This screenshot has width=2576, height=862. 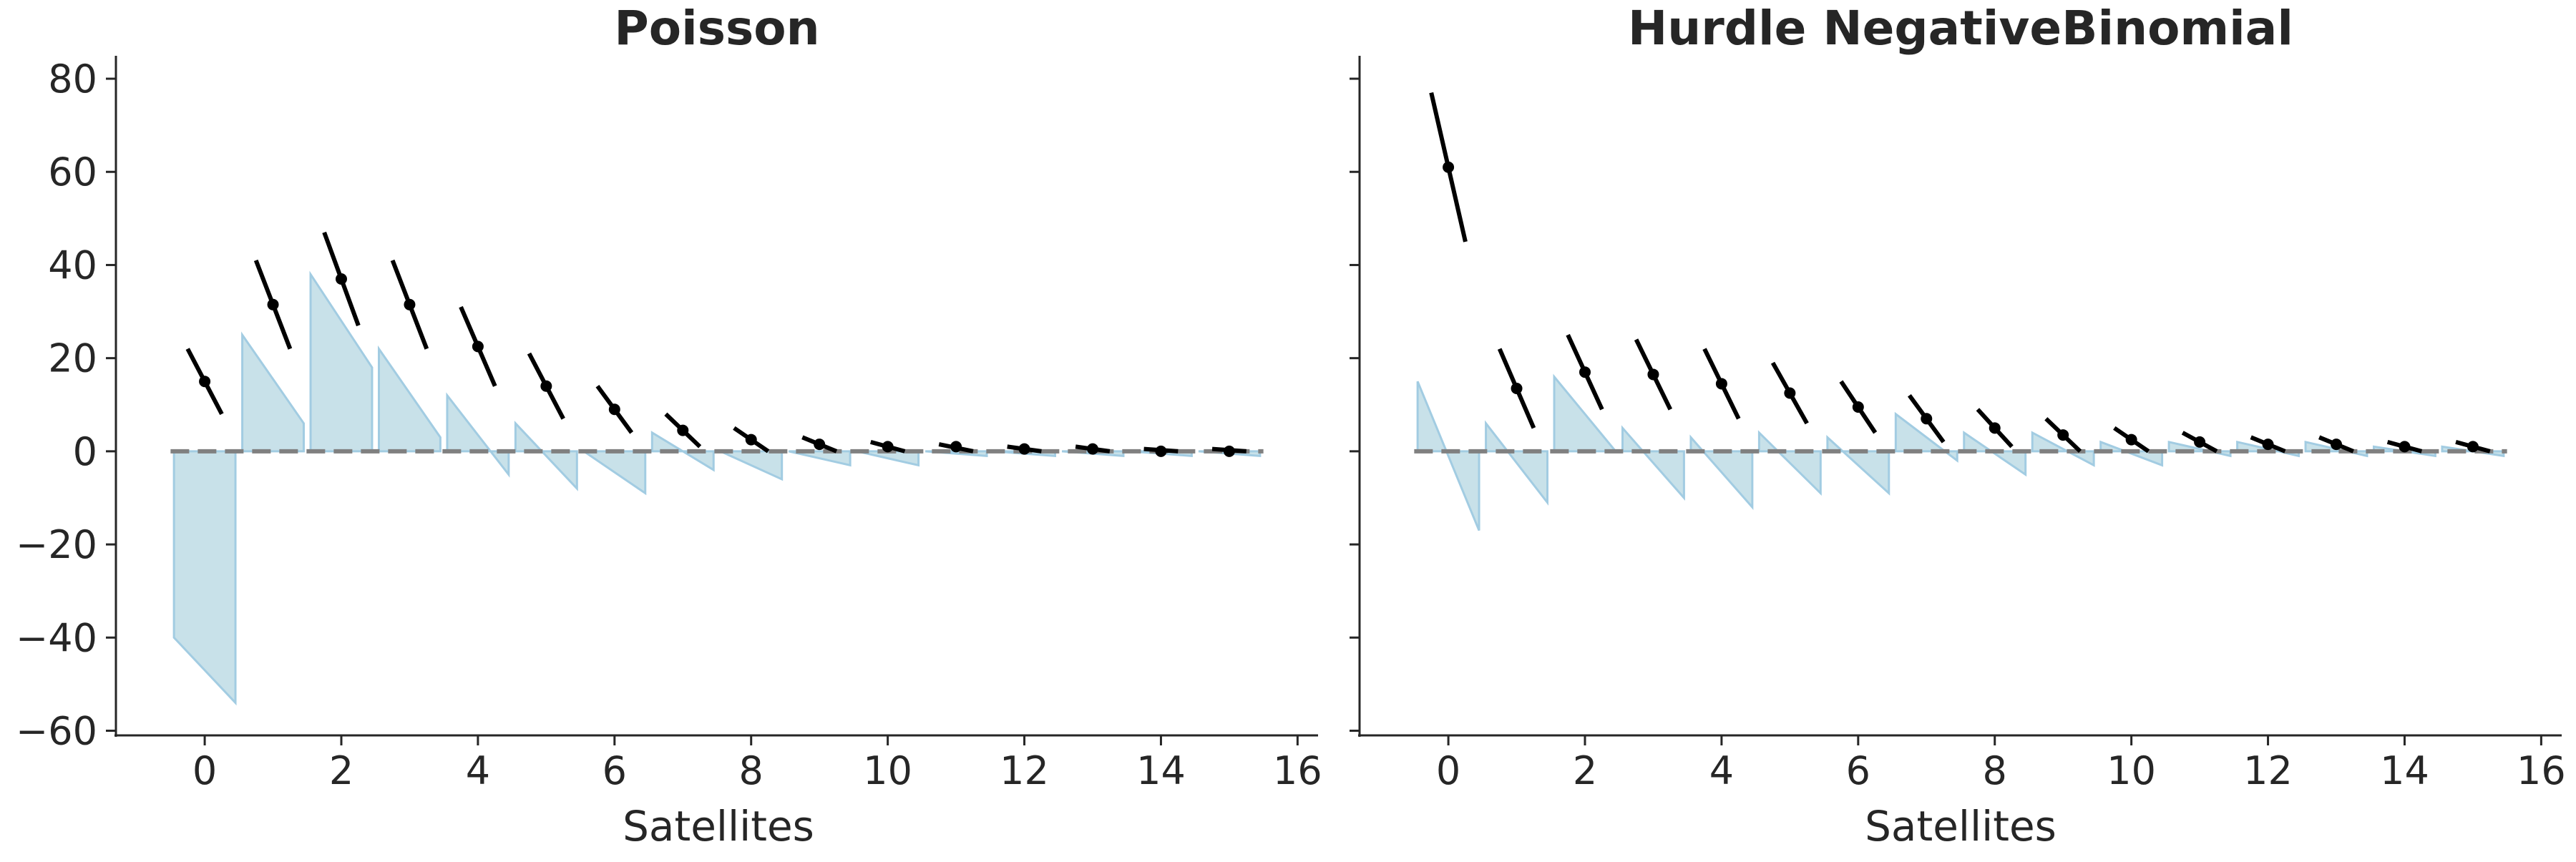 I want to click on y-tick-label: −60, so click(x=56, y=731).